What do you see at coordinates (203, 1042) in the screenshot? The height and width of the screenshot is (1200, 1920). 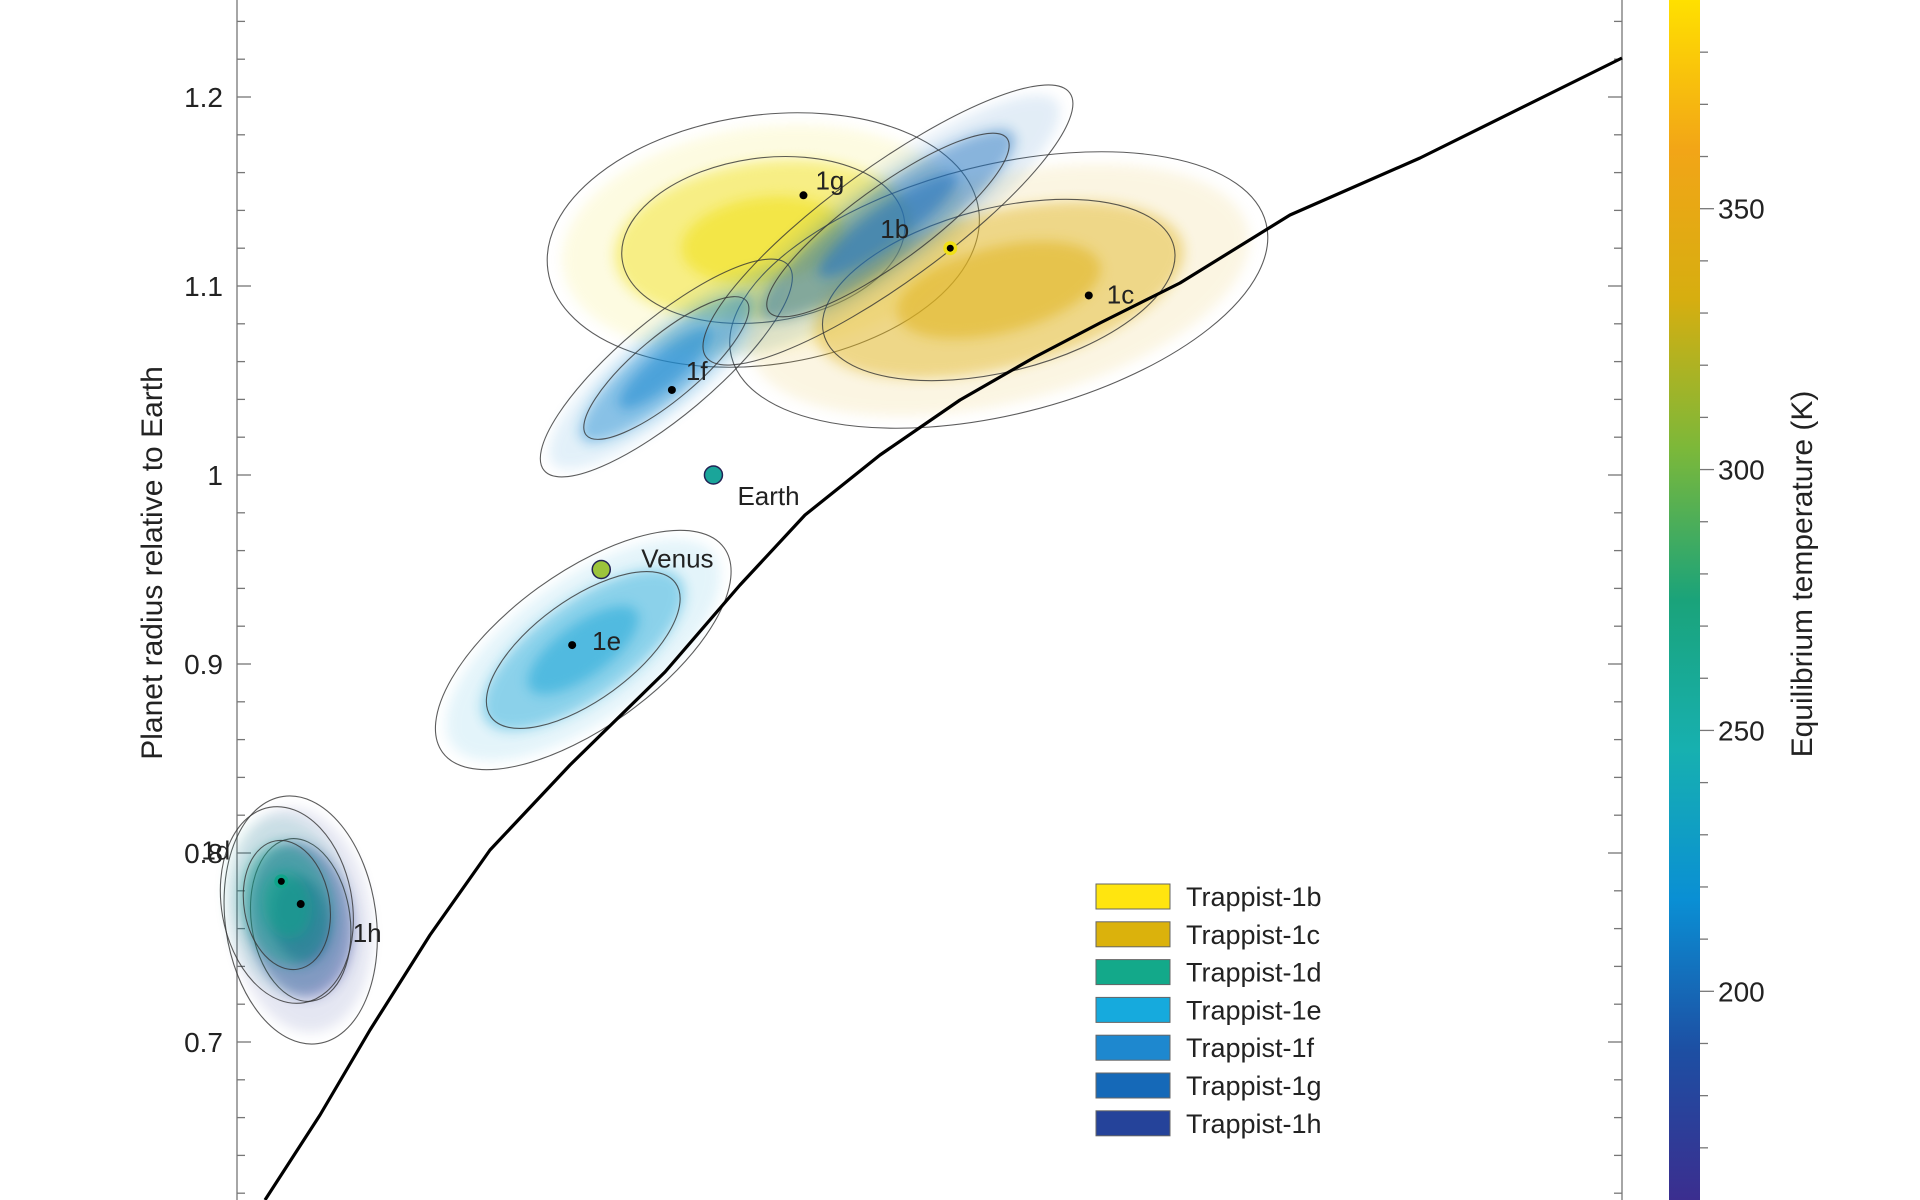 I see `y-tick-label: 0.7` at bounding box center [203, 1042].